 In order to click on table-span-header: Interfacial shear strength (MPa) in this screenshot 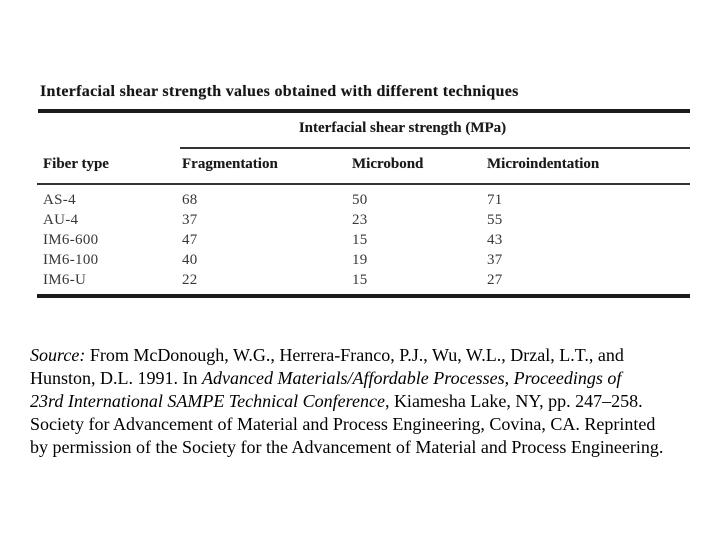, I will do `click(402, 128)`.